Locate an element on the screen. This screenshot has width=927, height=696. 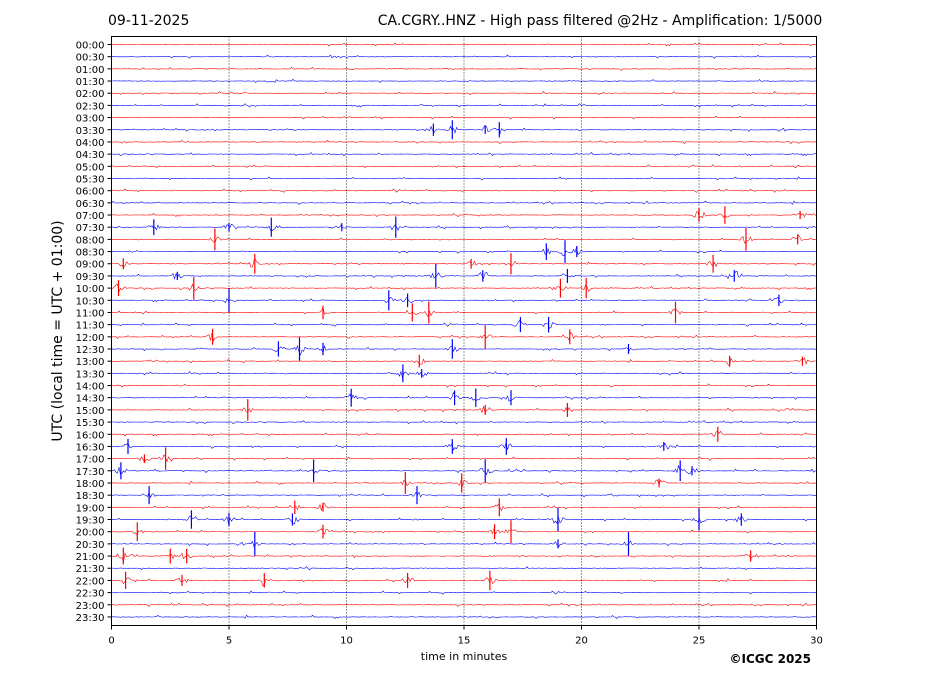
row-label: 20:30 is located at coordinates (90, 545).